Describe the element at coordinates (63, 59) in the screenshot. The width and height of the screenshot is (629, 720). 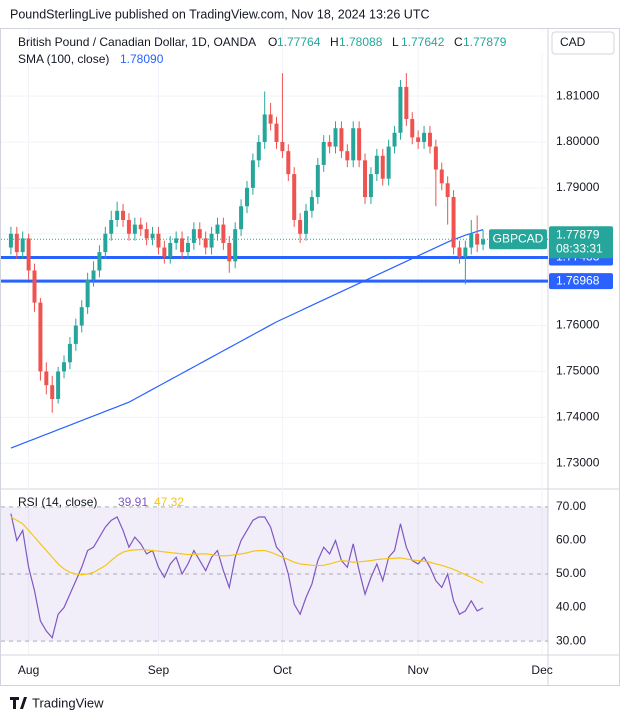
I see `sma-name: SMA (100, close)` at that location.